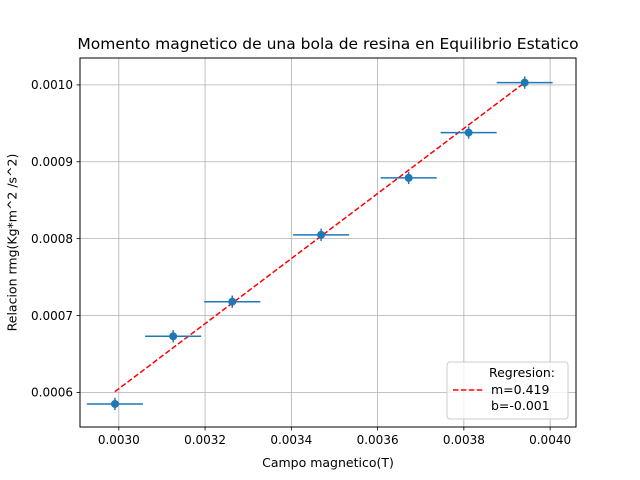  I want to click on x-tick-label: 0.0036, so click(378, 440).